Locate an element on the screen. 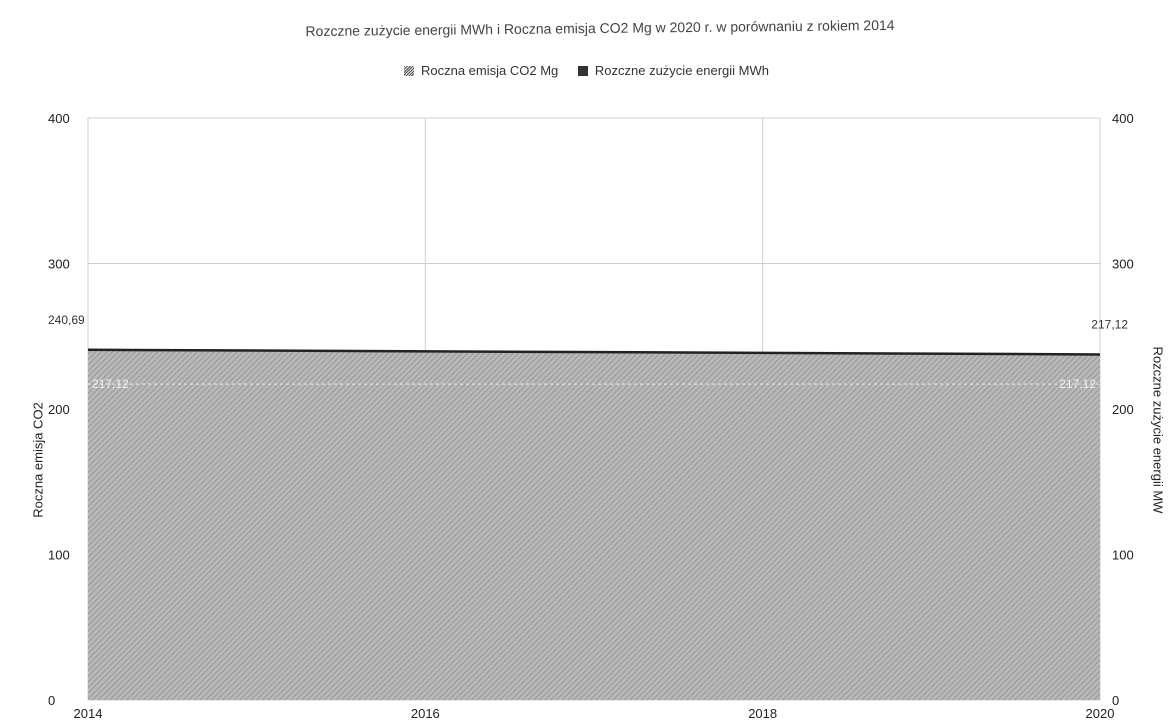 The height and width of the screenshot is (724, 1173). legend-label-emission: Roczna emisja CO2 Mg is located at coordinates (489, 70).